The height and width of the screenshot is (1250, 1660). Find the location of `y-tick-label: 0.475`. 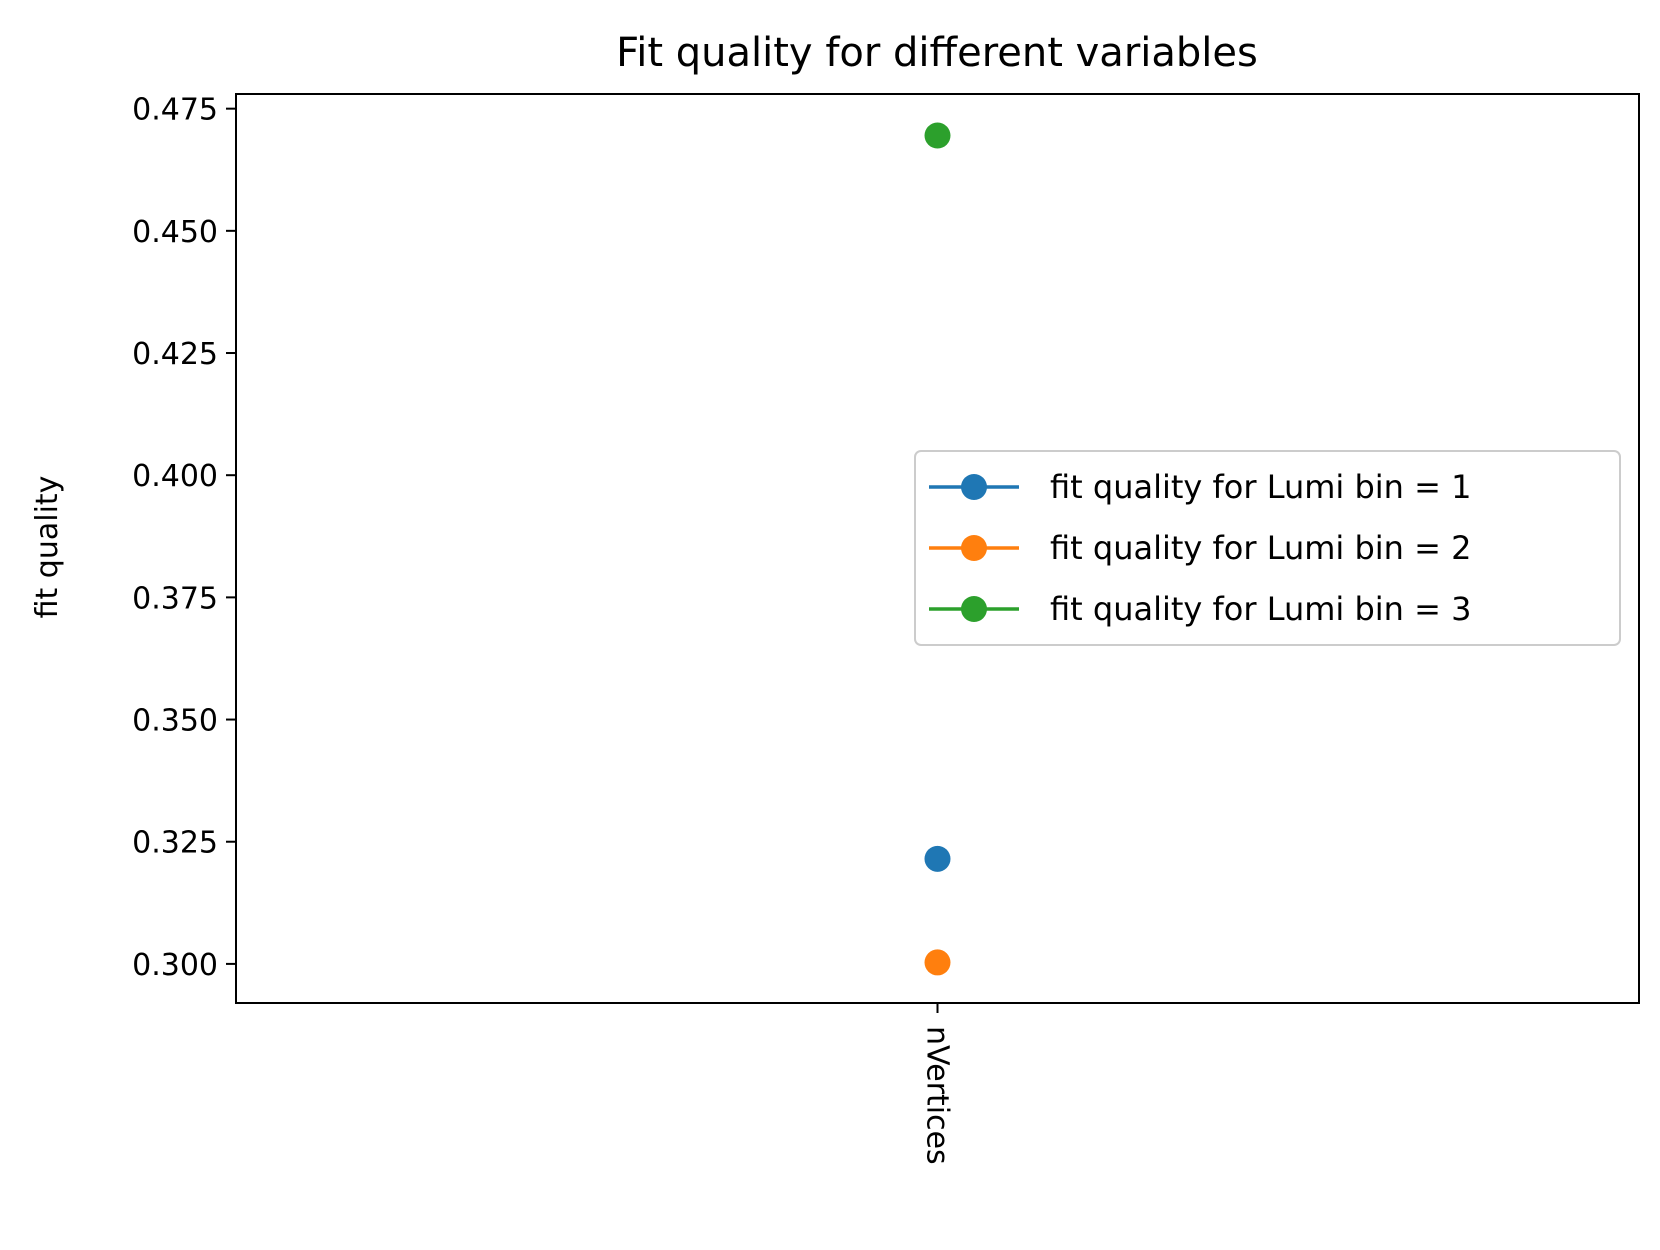

y-tick-label: 0.475 is located at coordinates (175, 110).